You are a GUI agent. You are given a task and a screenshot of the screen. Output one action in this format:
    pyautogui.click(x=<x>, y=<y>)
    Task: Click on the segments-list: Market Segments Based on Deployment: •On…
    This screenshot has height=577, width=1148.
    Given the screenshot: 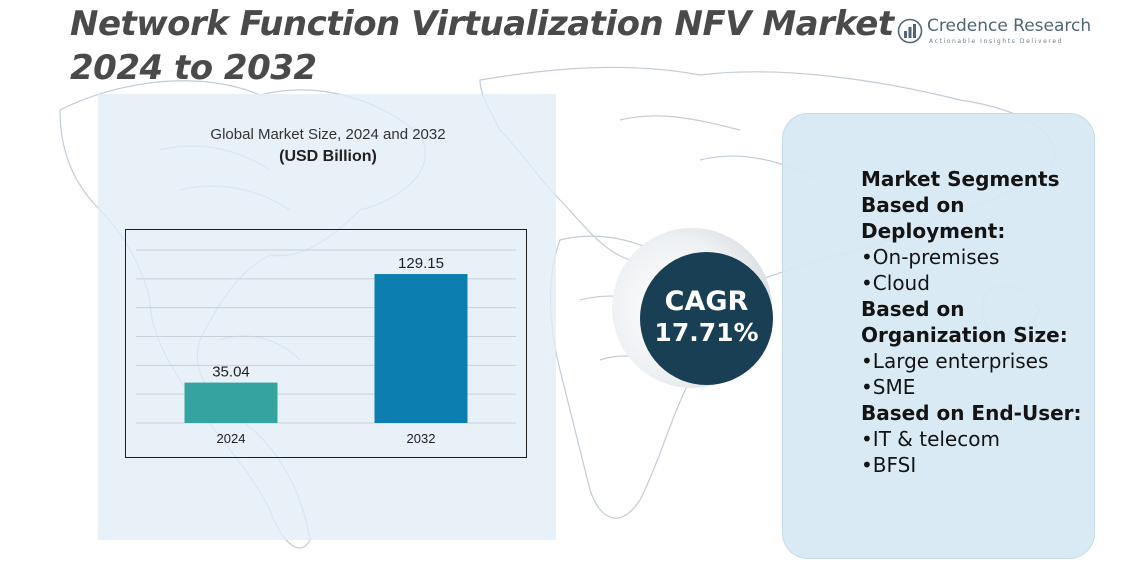 What is the action you would take?
    pyautogui.click(x=976, y=322)
    